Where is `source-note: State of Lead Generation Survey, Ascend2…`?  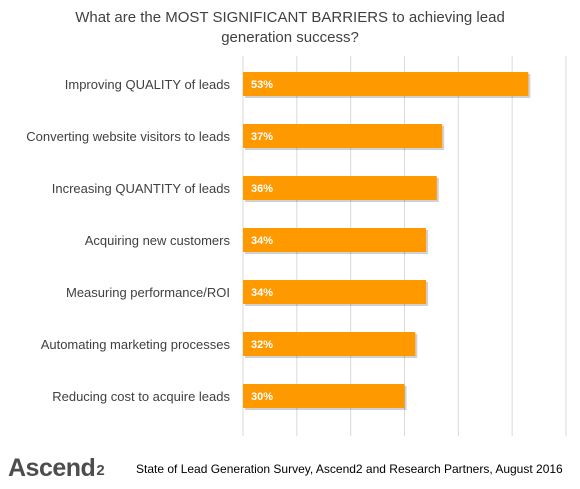 source-note: State of Lead Generation Survey, Ascend2… is located at coordinates (349, 469).